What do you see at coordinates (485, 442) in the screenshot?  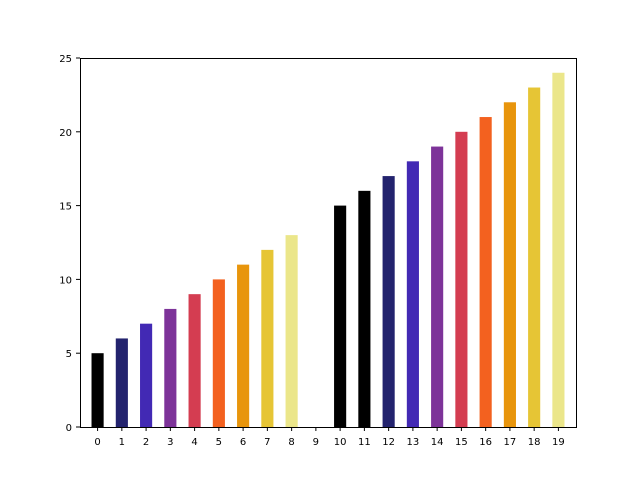 I see `x-tick-label-16: 16` at bounding box center [485, 442].